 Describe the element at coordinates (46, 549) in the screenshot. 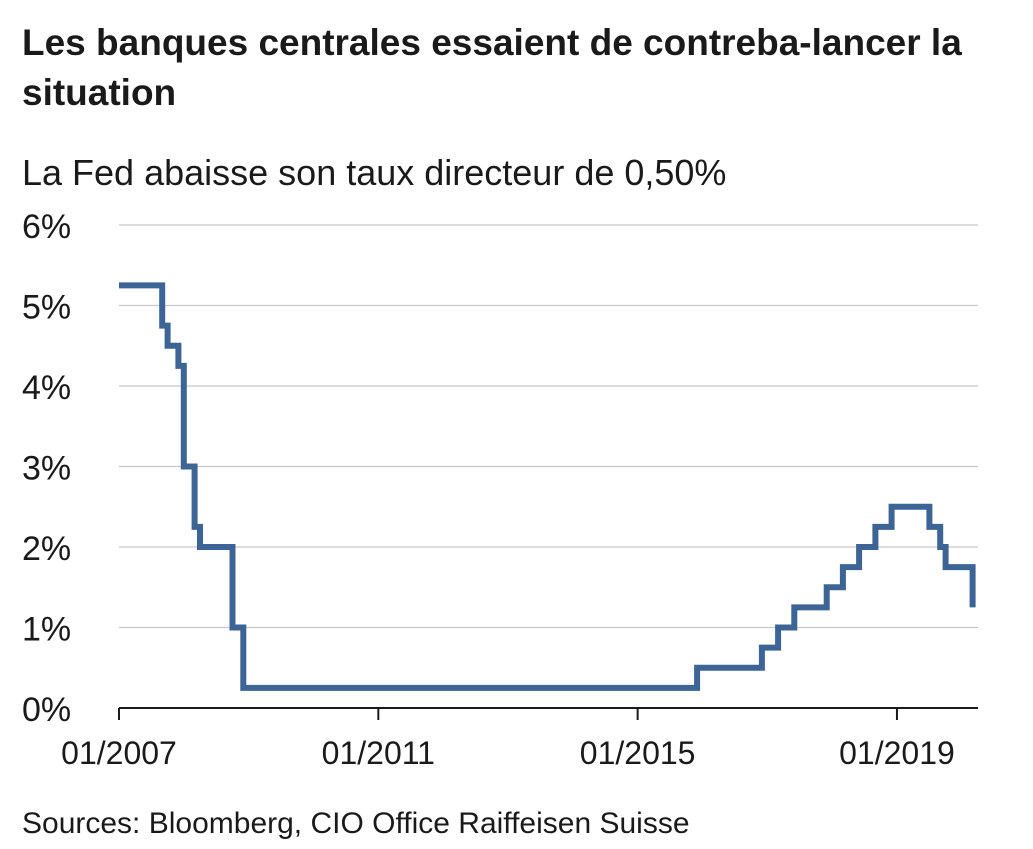

I see `y-tick-label: 2%` at that location.